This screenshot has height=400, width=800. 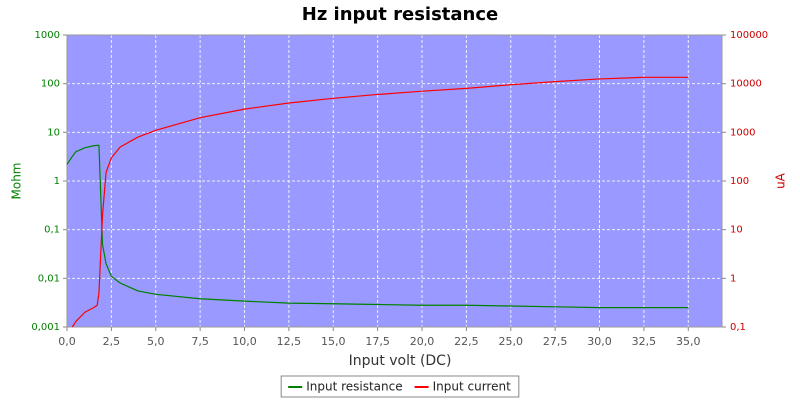 What do you see at coordinates (555, 341) in the screenshot?
I see `x-tick-label: 27,5` at bounding box center [555, 341].